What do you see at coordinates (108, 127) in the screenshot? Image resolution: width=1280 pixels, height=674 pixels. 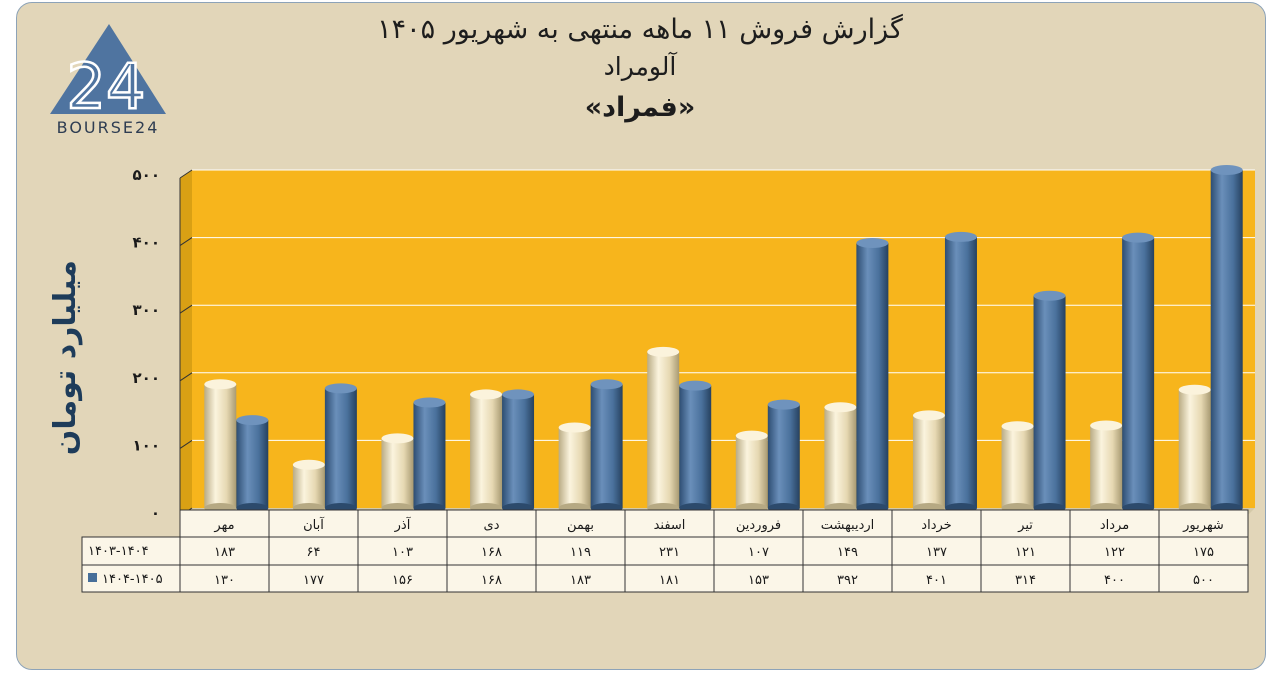 I see `logo-text: BOURSE24` at bounding box center [108, 127].